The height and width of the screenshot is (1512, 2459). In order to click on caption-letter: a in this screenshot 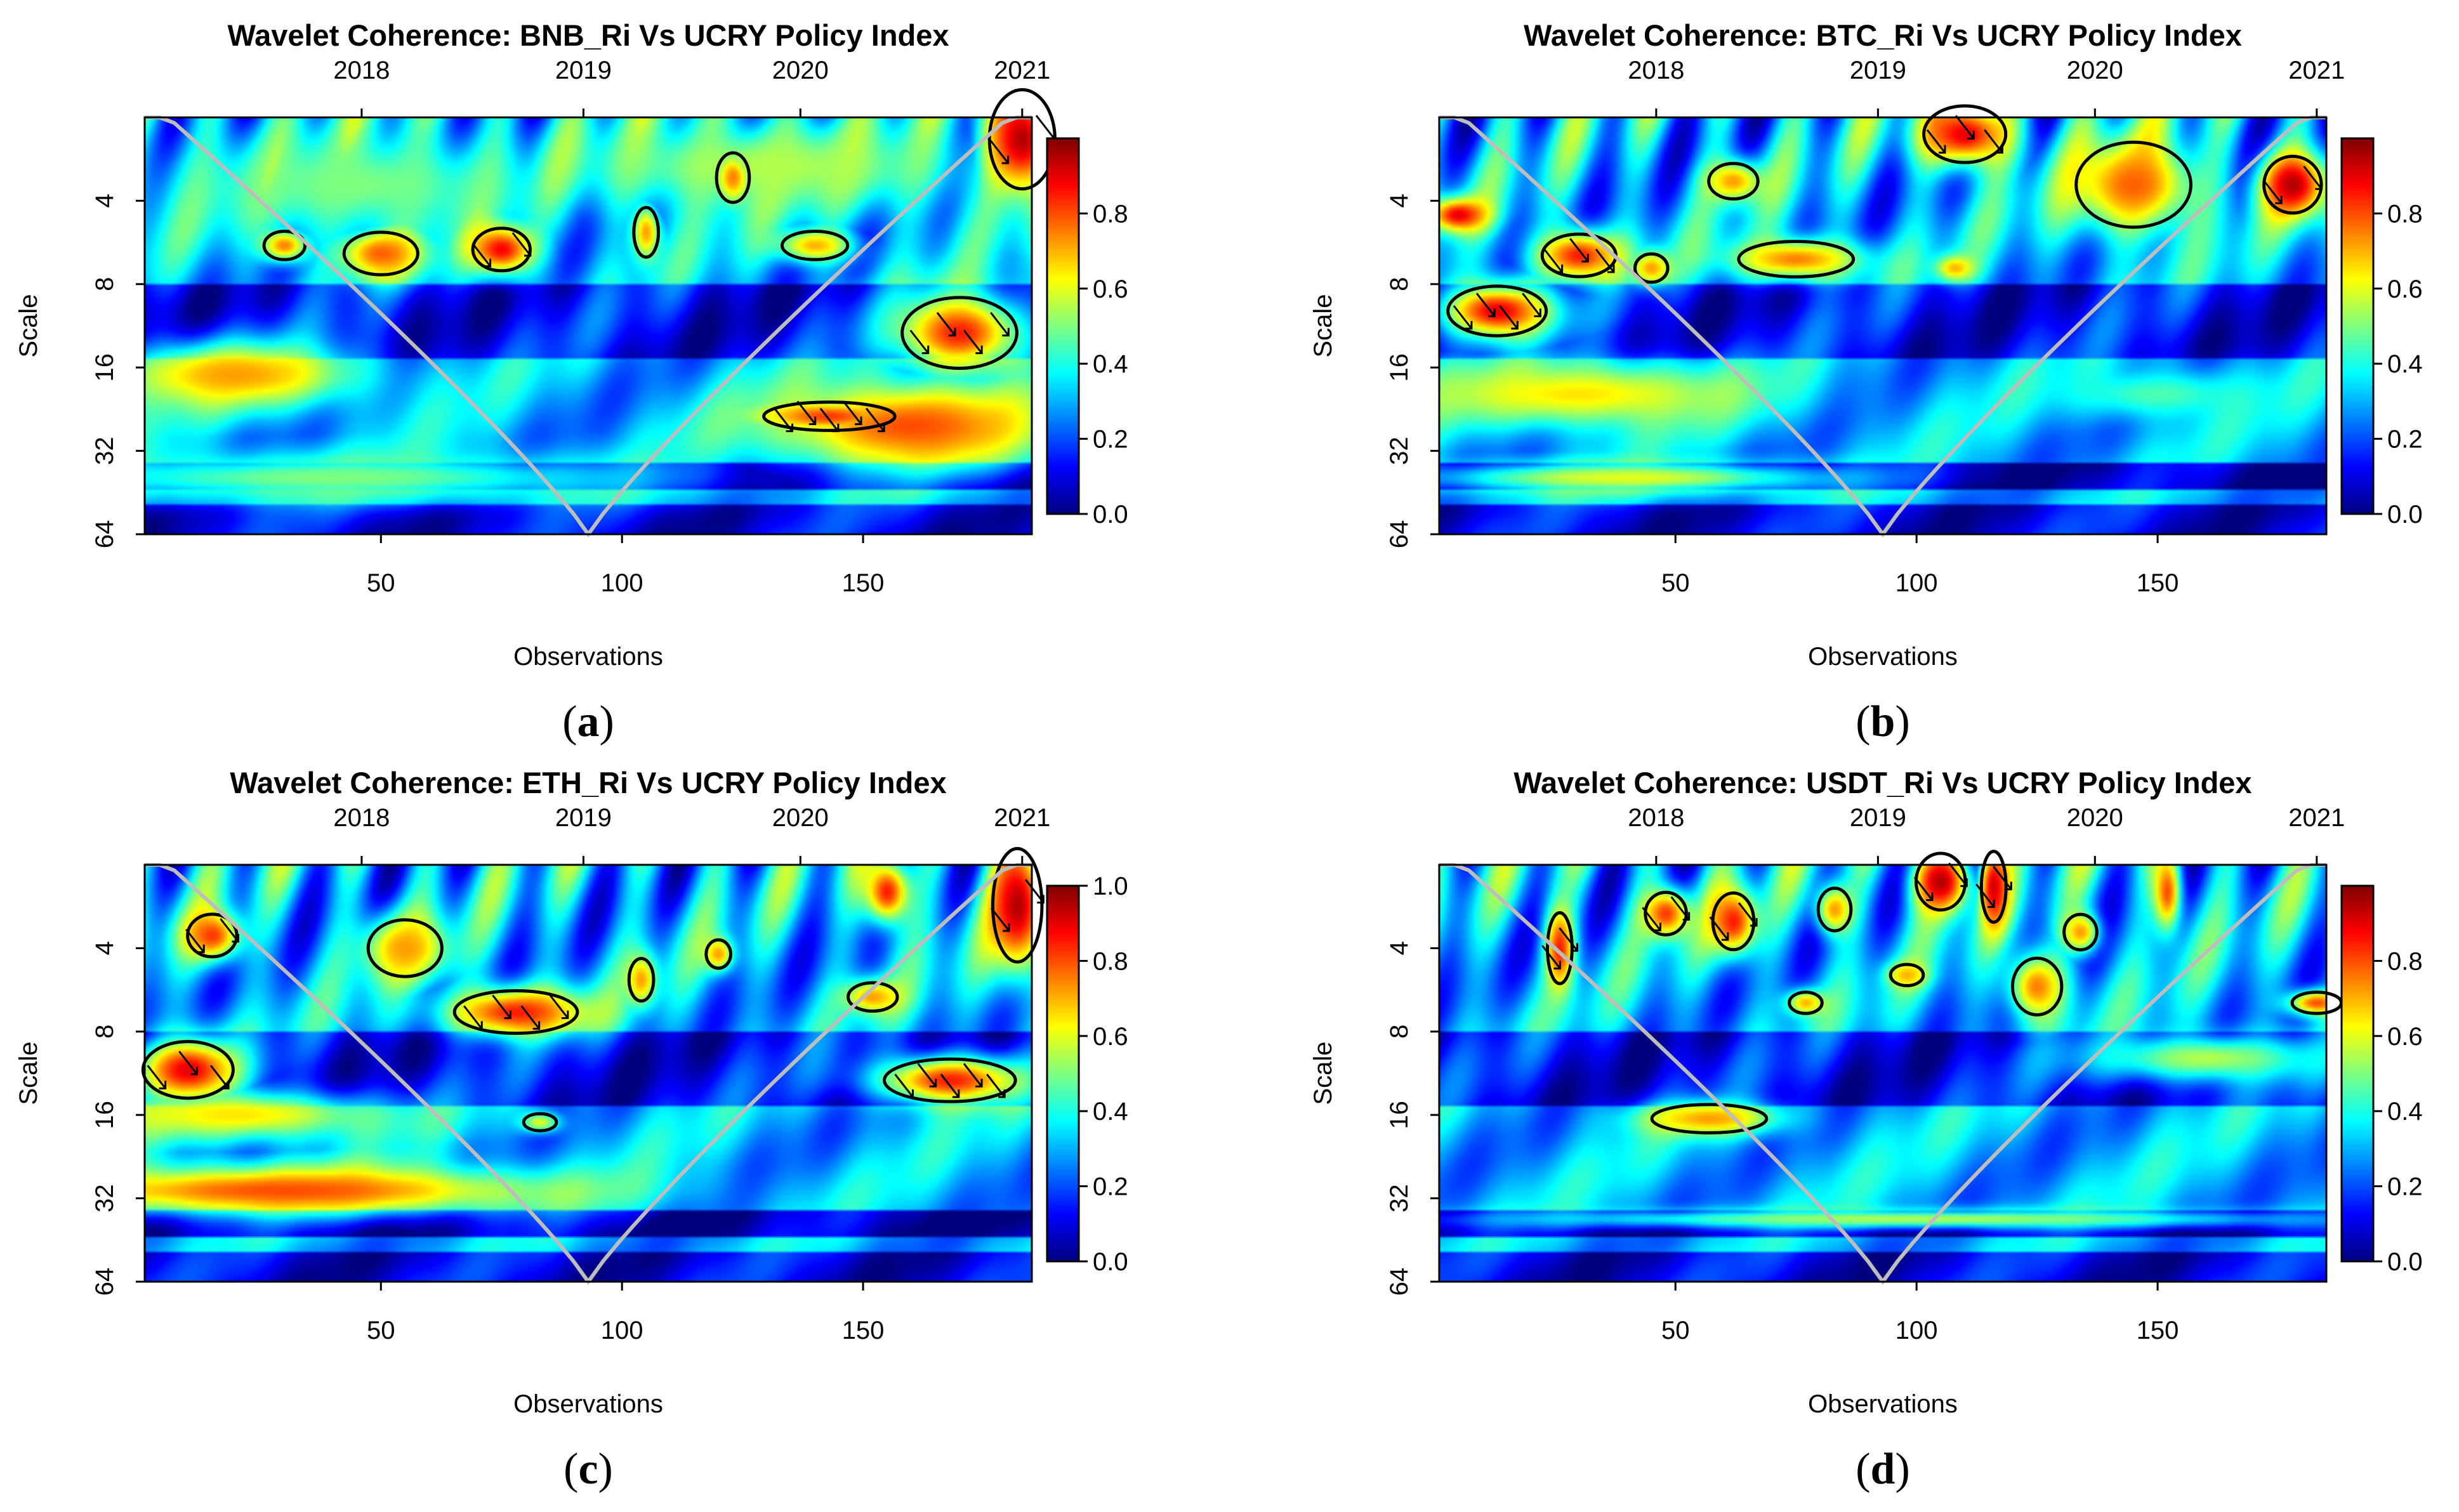, I will do `click(588, 721)`.